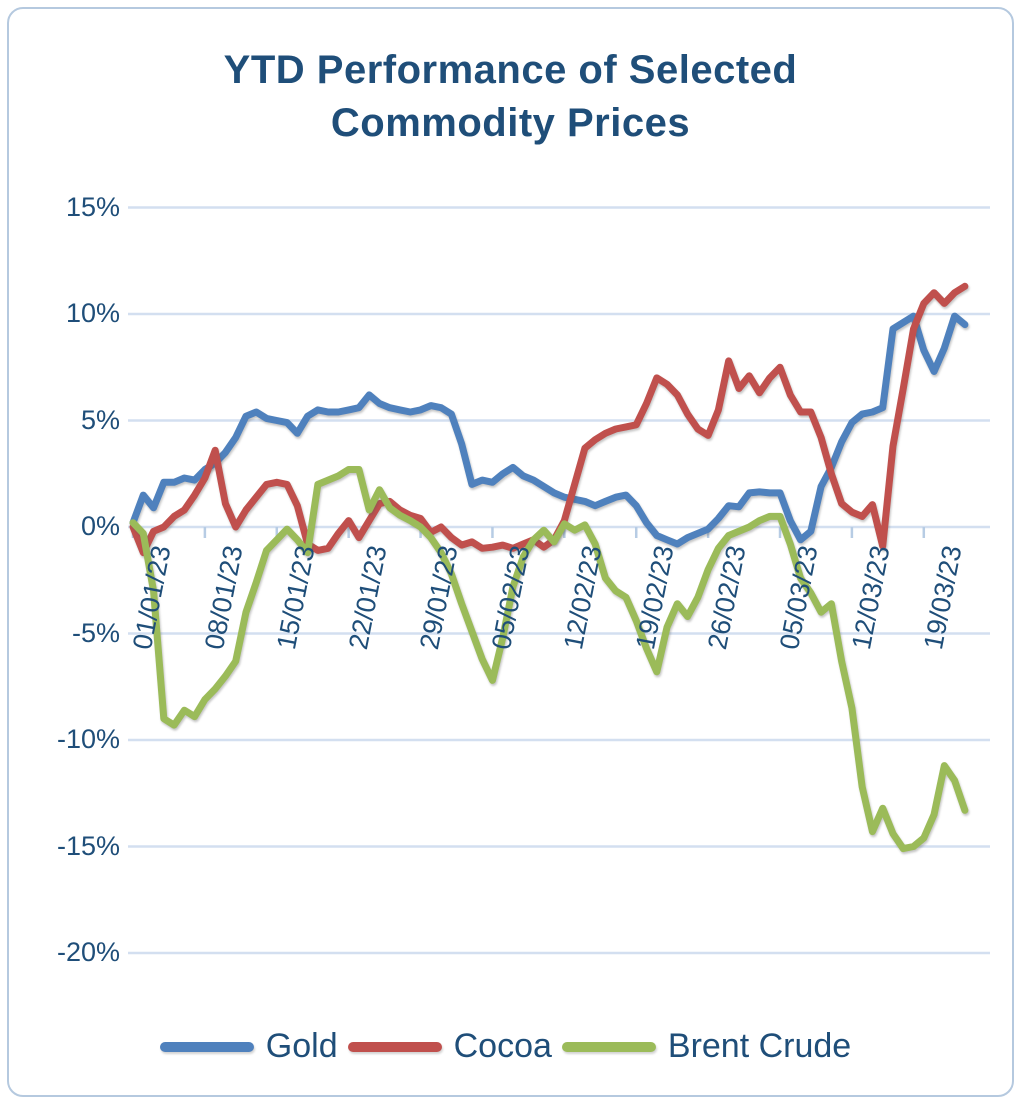  What do you see at coordinates (301, 1046) in the screenshot?
I see `legend-label: Gold` at bounding box center [301, 1046].